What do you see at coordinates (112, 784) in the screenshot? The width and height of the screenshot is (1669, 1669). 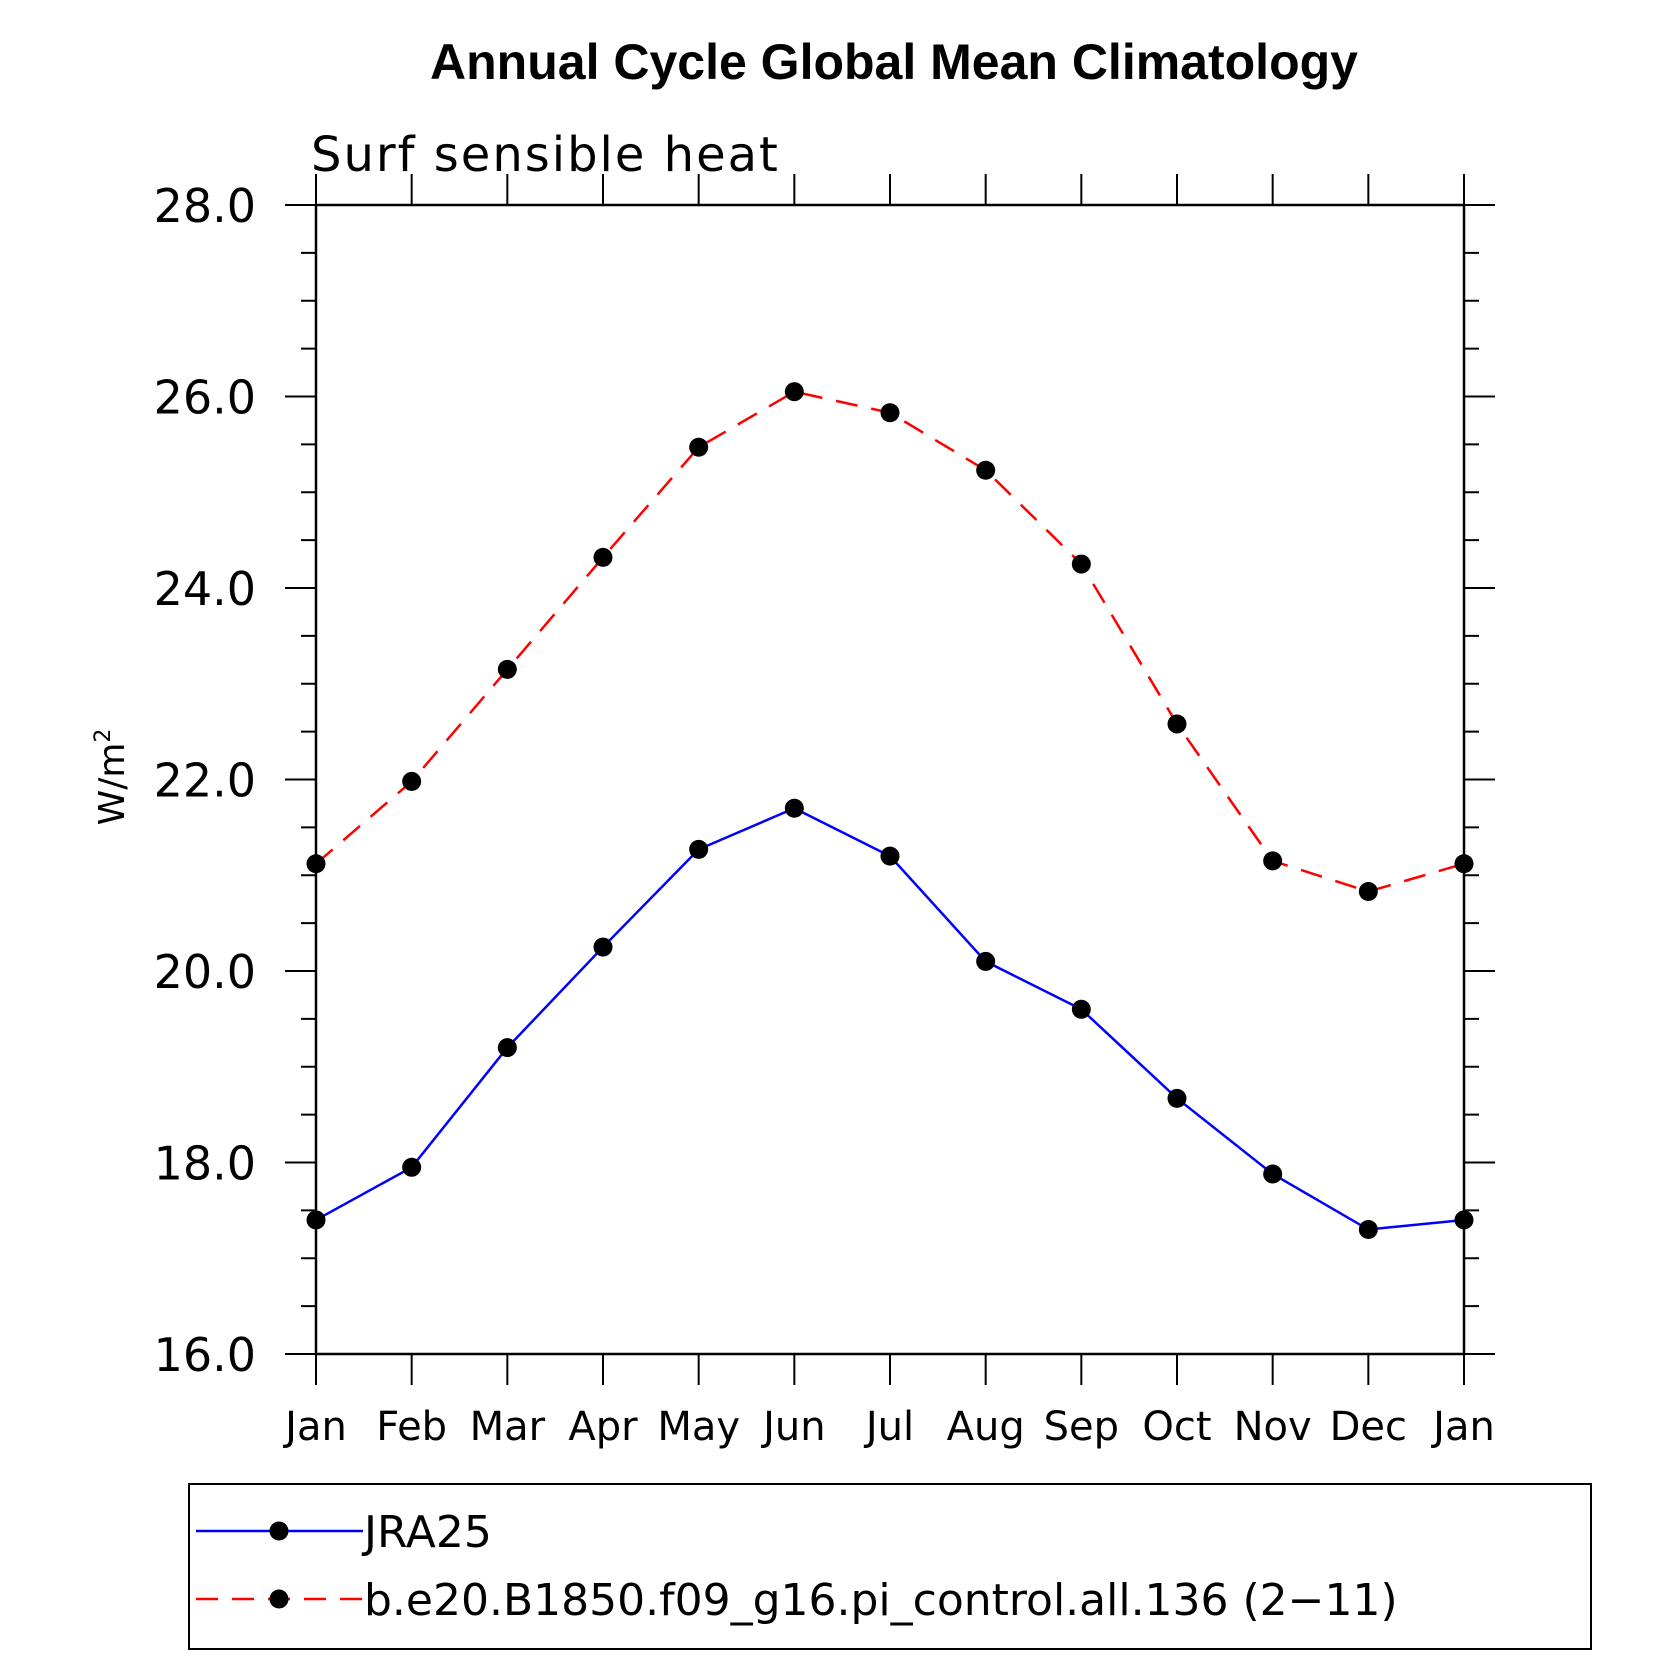 I see `y-axis-label-text: W/m` at bounding box center [112, 784].